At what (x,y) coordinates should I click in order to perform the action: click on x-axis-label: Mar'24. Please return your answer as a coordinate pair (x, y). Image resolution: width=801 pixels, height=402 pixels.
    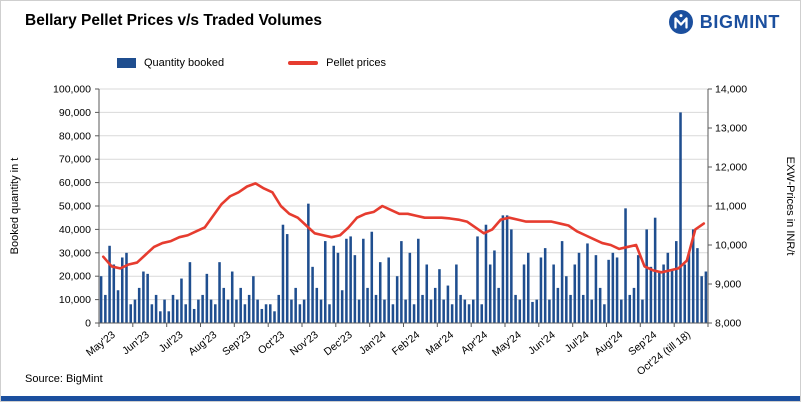
    Looking at the image, I should click on (440, 343).